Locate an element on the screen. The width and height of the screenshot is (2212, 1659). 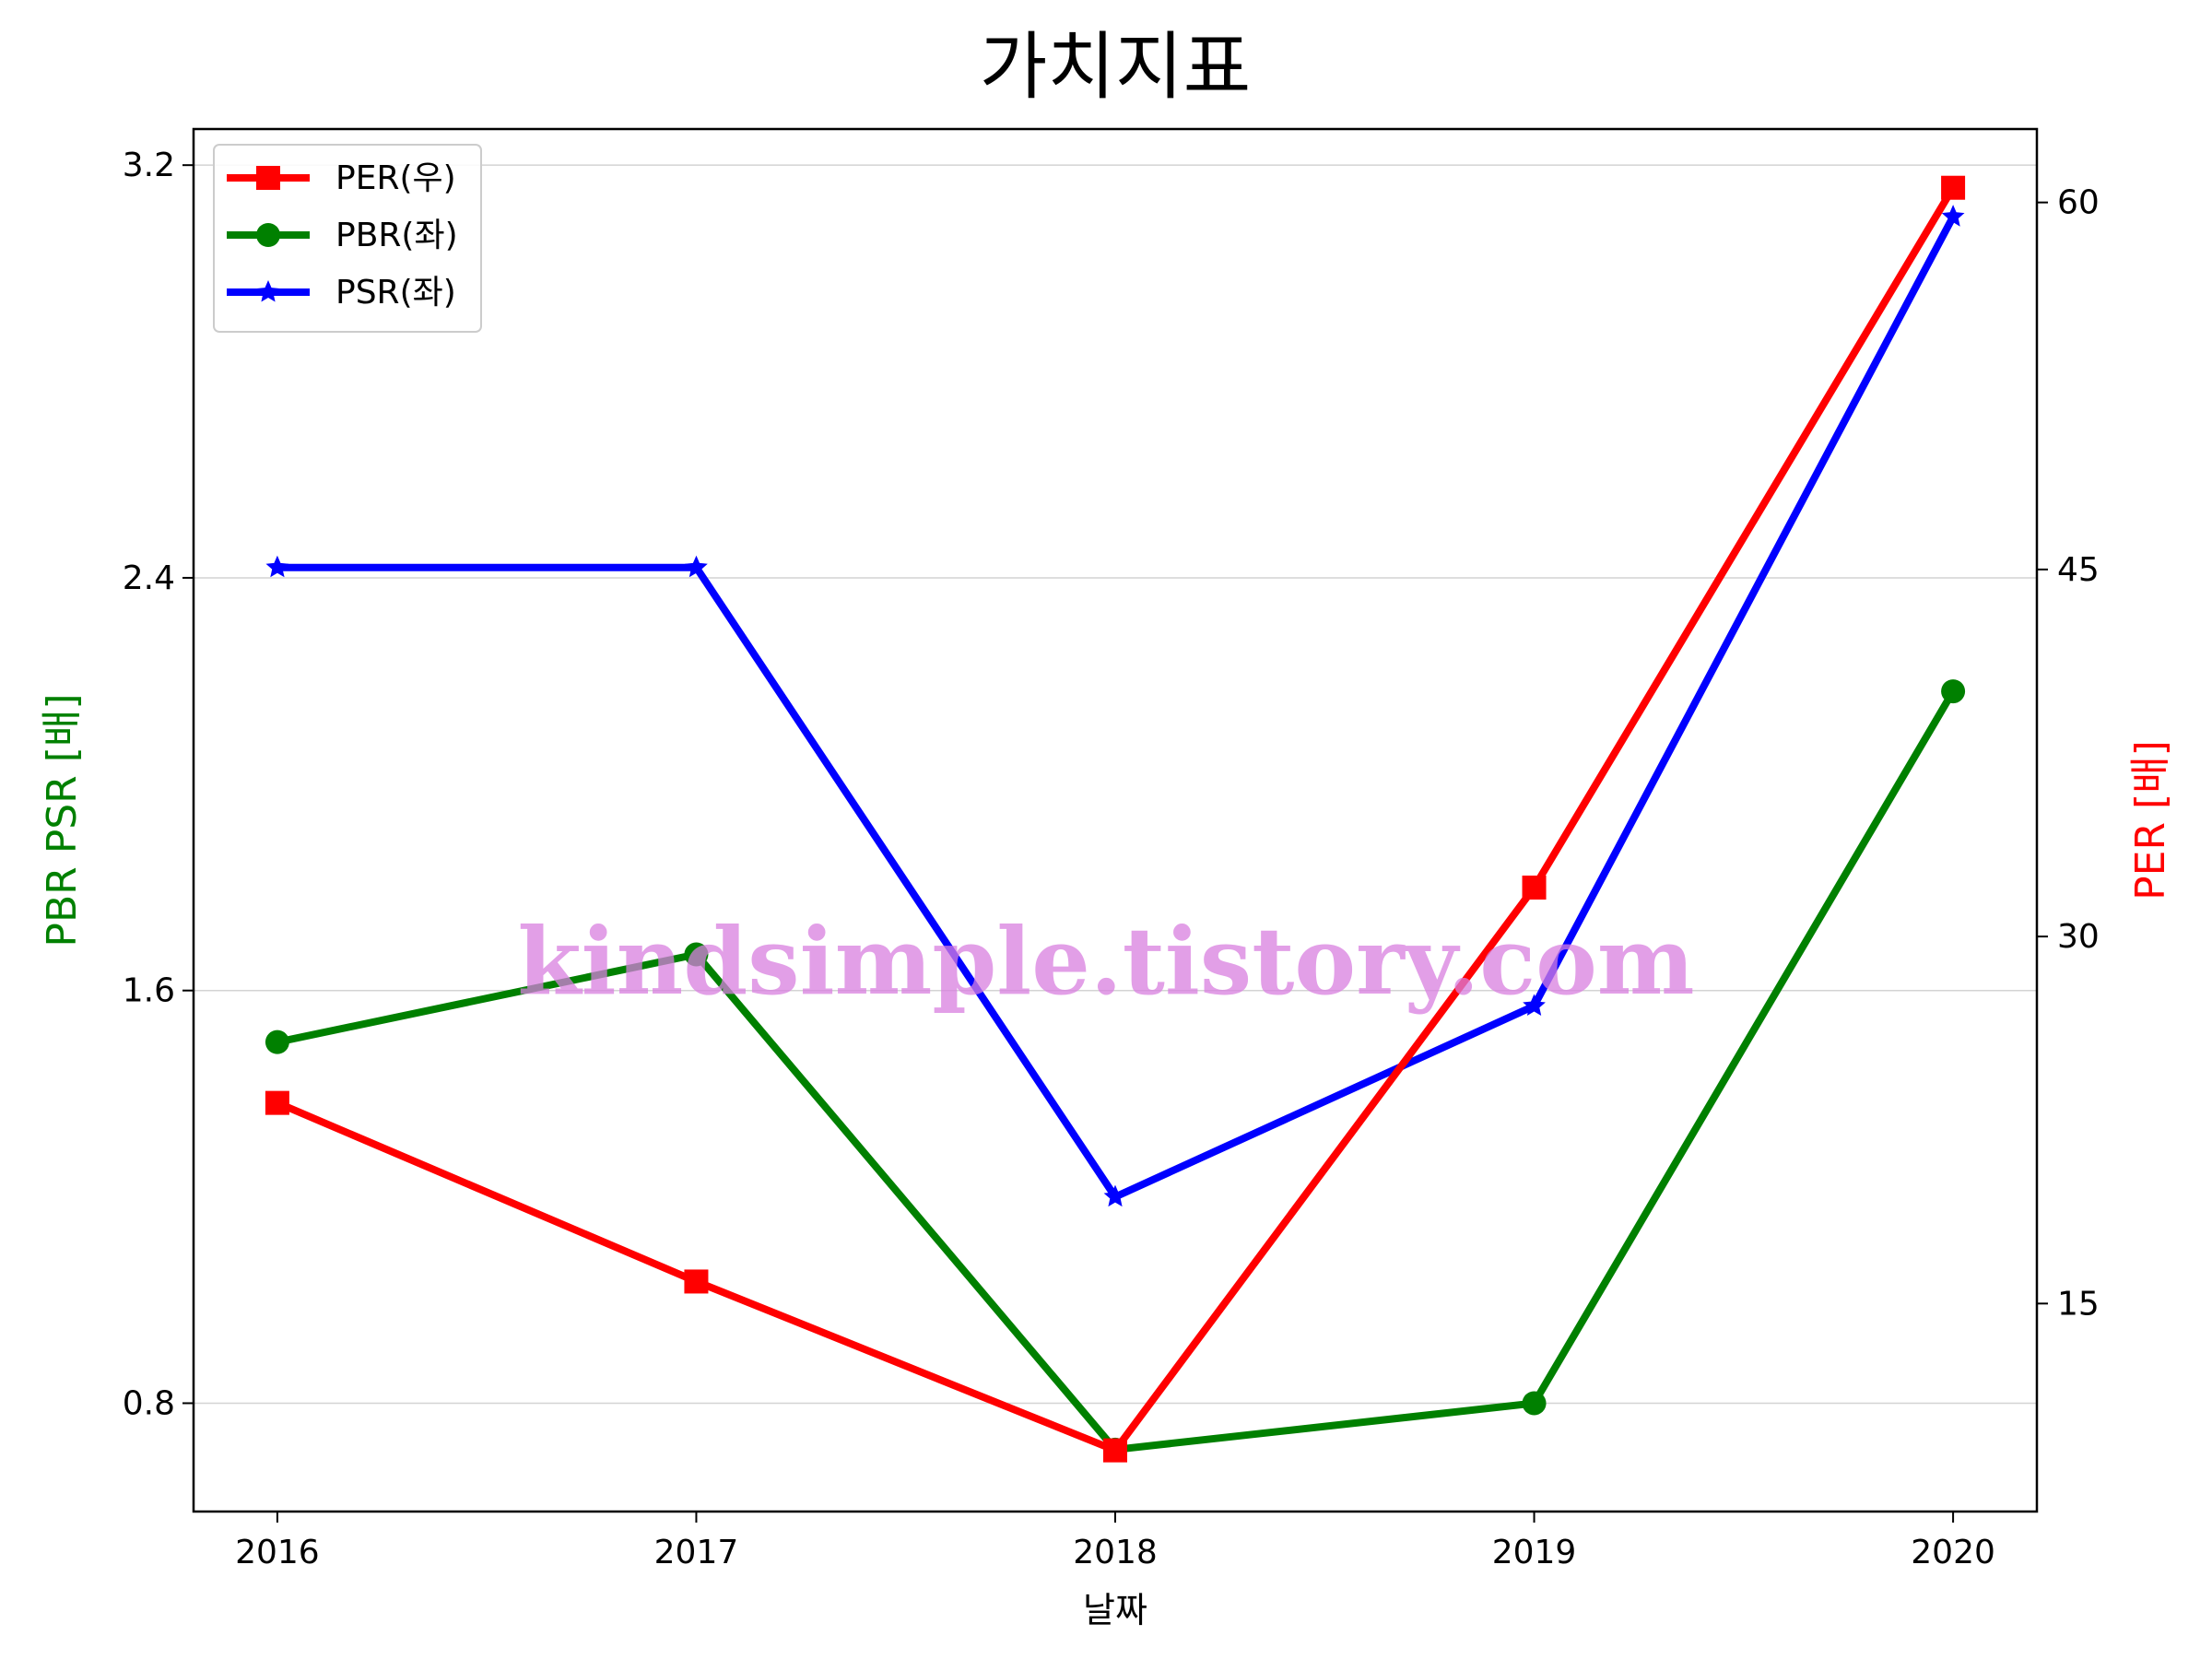
legend-box is located at coordinates (347, 238).